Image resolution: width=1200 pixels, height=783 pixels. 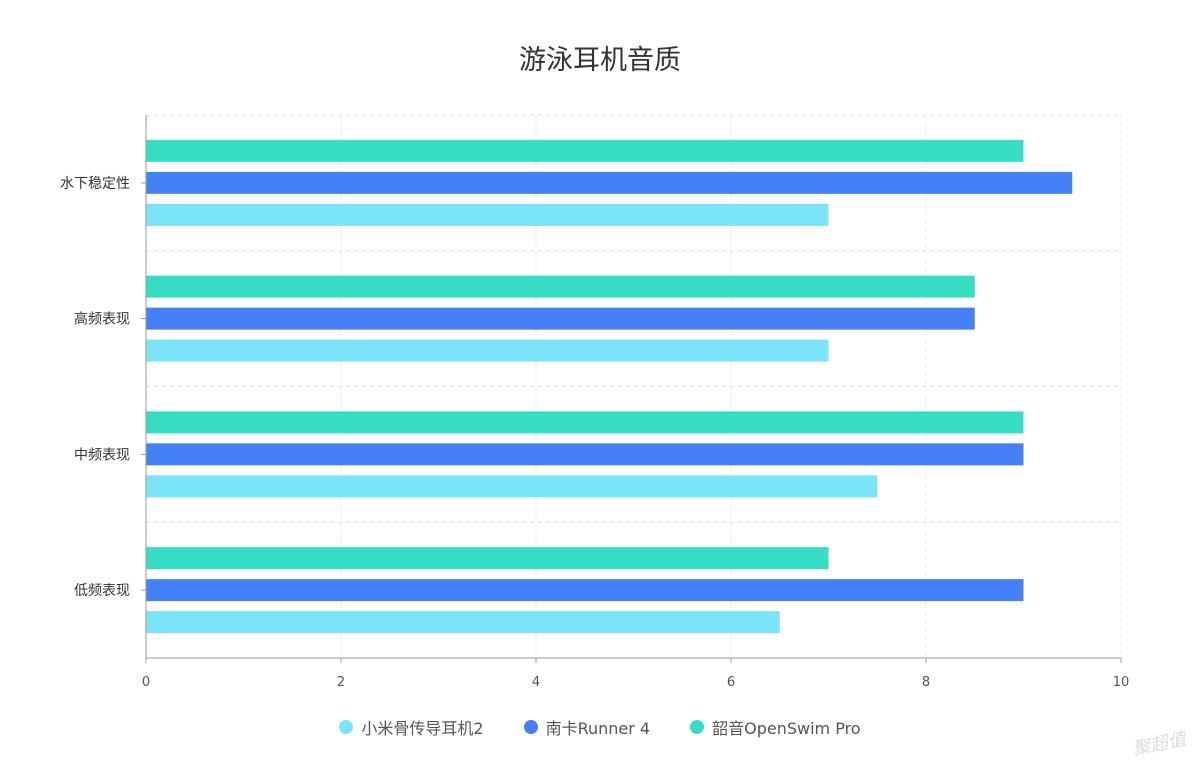 What do you see at coordinates (786, 728) in the screenshot?
I see `legend-label: 韶音OpenSwim Pro` at bounding box center [786, 728].